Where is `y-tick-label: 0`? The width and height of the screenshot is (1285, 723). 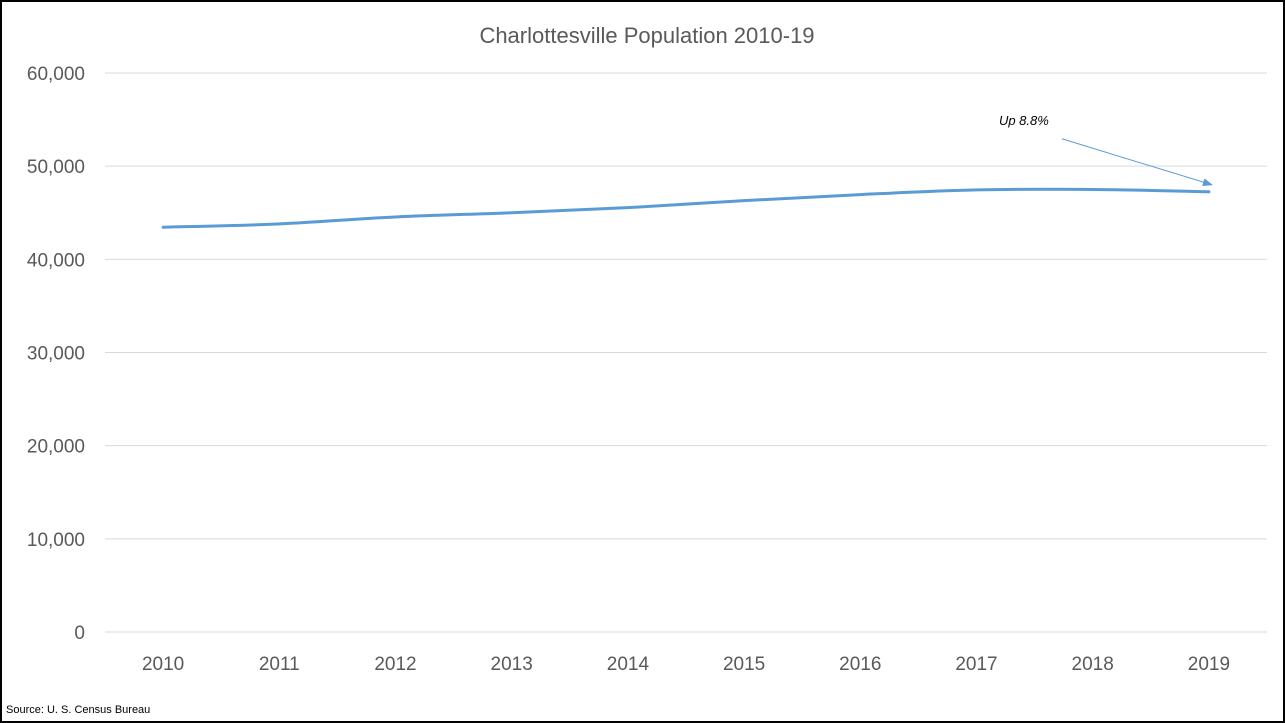 y-tick-label: 0 is located at coordinates (79, 633).